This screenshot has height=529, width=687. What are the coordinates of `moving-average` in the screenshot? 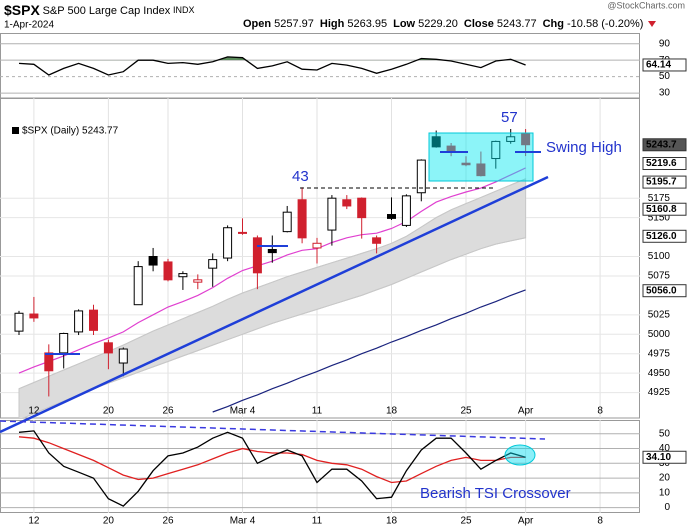 It's located at (369, 351).